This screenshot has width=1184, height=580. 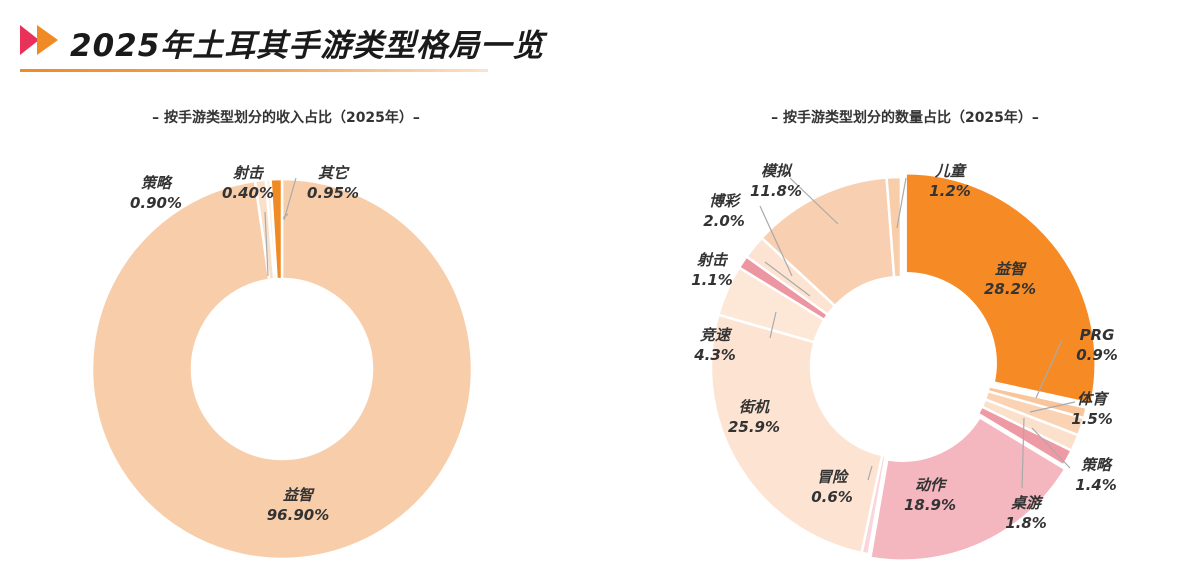 What do you see at coordinates (248, 183) in the screenshot?
I see `slice-label-rev-2: 射击 0.40%` at bounding box center [248, 183].